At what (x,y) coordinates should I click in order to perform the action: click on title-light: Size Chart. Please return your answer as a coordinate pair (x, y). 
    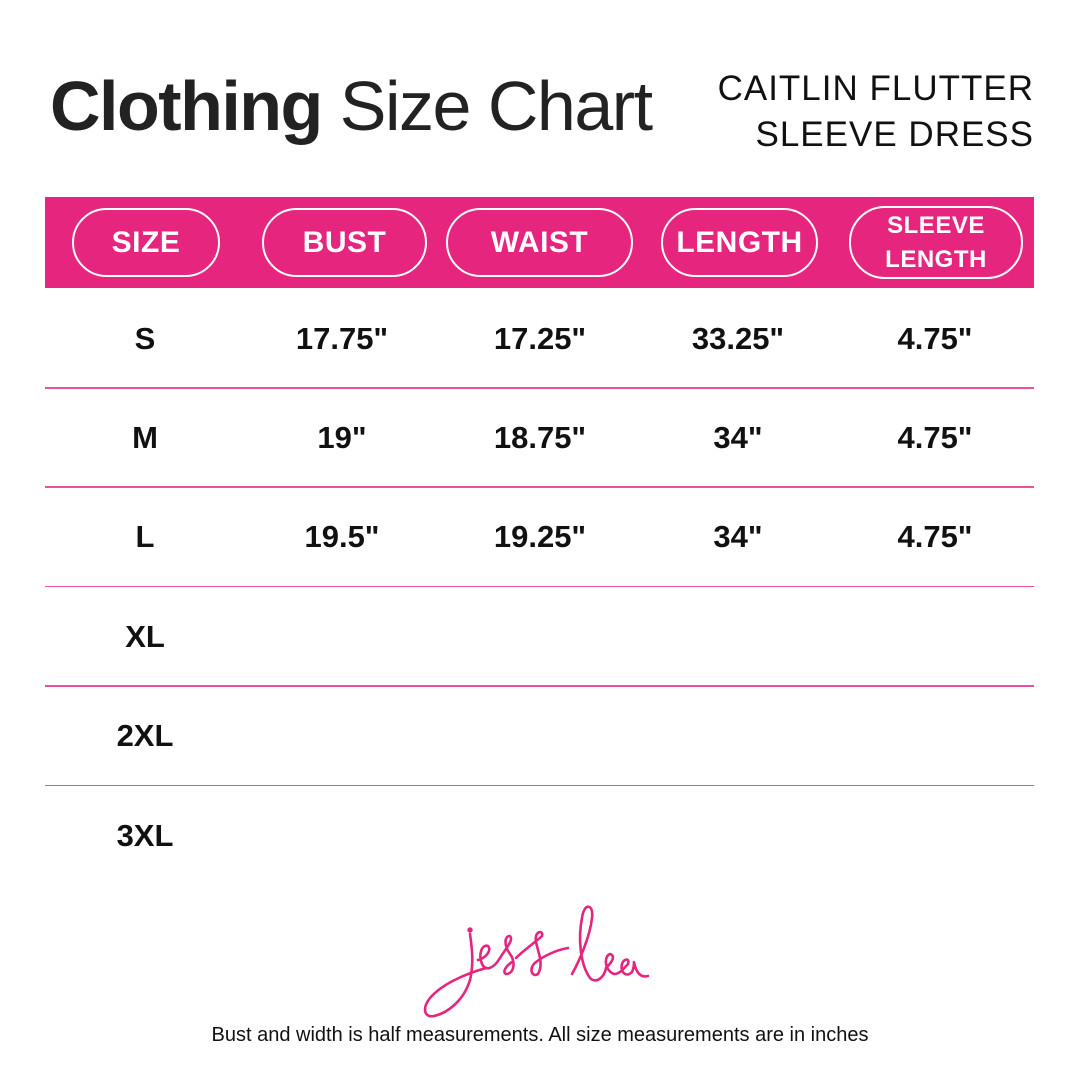
    Looking at the image, I should click on (496, 106).